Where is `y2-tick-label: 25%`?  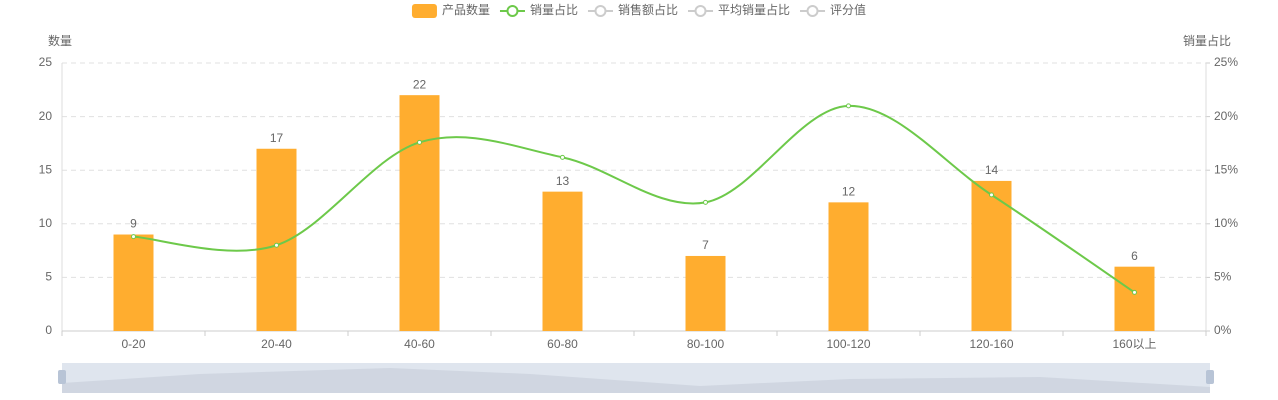 y2-tick-label: 25% is located at coordinates (1226, 62).